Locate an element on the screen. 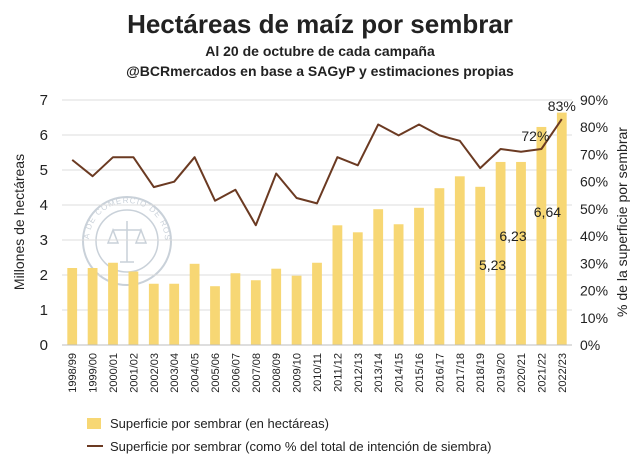 This screenshot has height=469, width=640. y2-tick-label: 20% is located at coordinates (594, 291).